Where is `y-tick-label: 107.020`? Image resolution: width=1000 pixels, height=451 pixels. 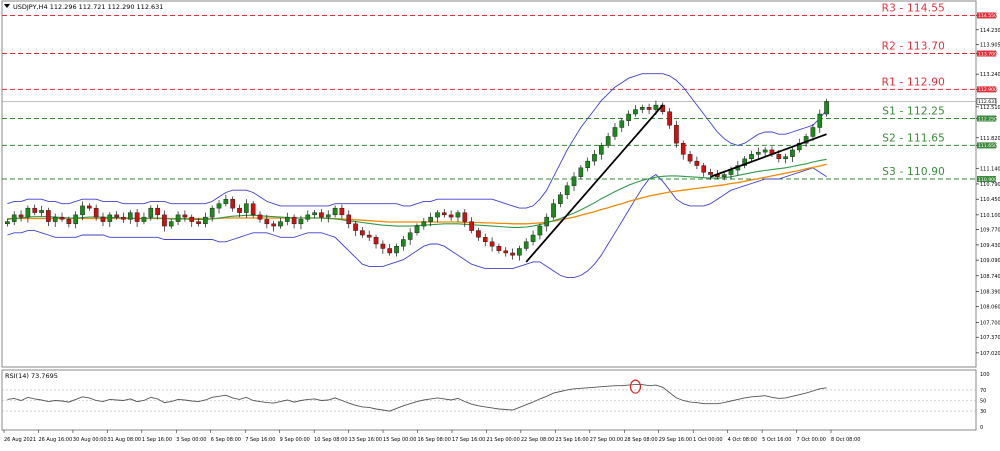 y-tick-label: 107.020 is located at coordinates (990, 354).